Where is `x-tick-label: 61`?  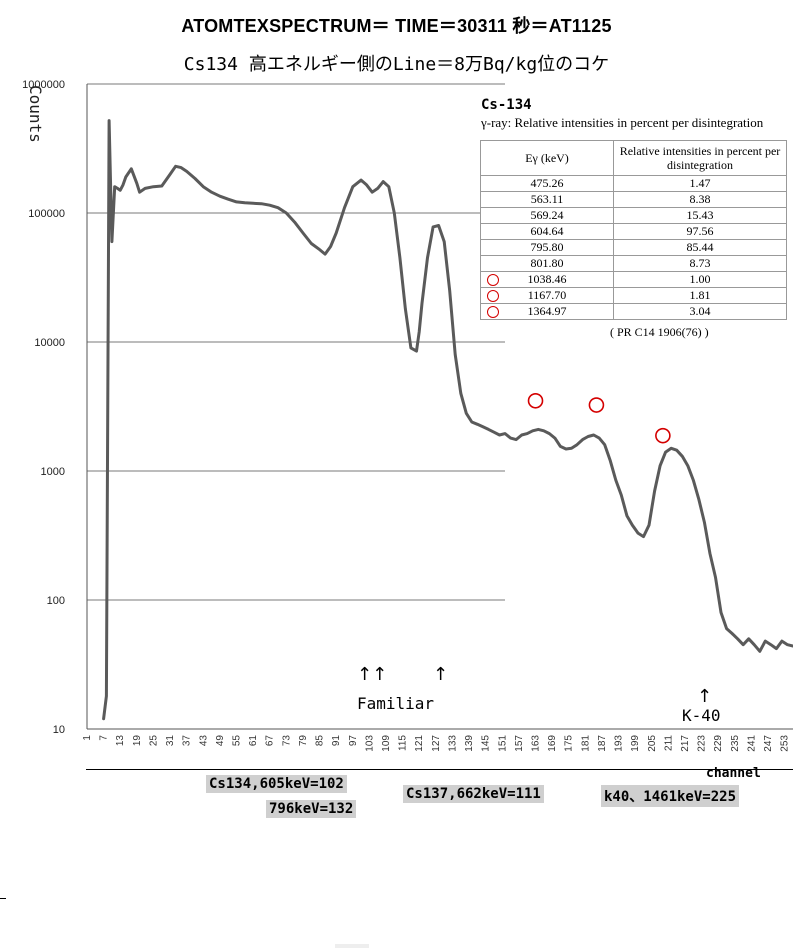
x-tick-label: 61 is located at coordinates (253, 741).